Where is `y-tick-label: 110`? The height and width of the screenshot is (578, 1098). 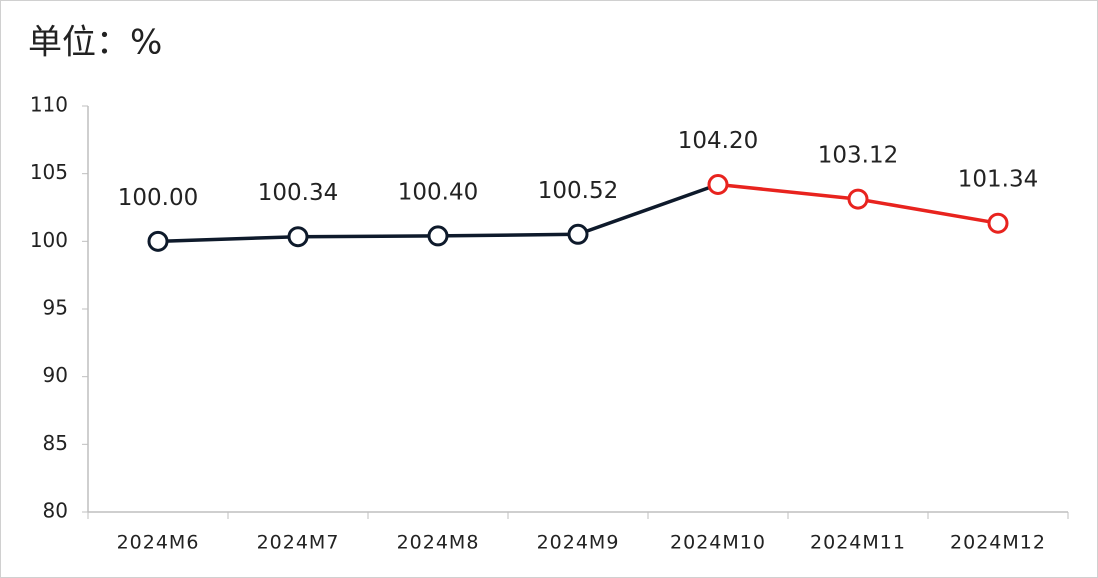
y-tick-label: 110 is located at coordinates (49, 105).